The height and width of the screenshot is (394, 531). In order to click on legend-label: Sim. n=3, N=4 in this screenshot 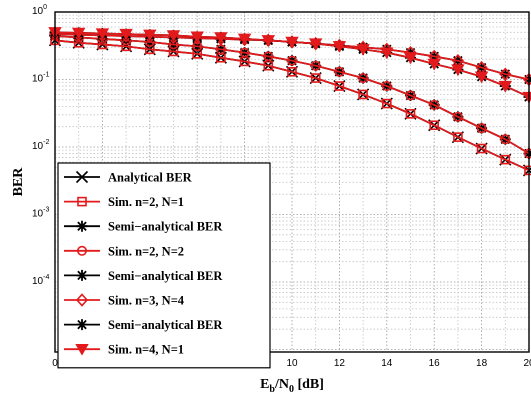, I will do `click(146, 301)`.